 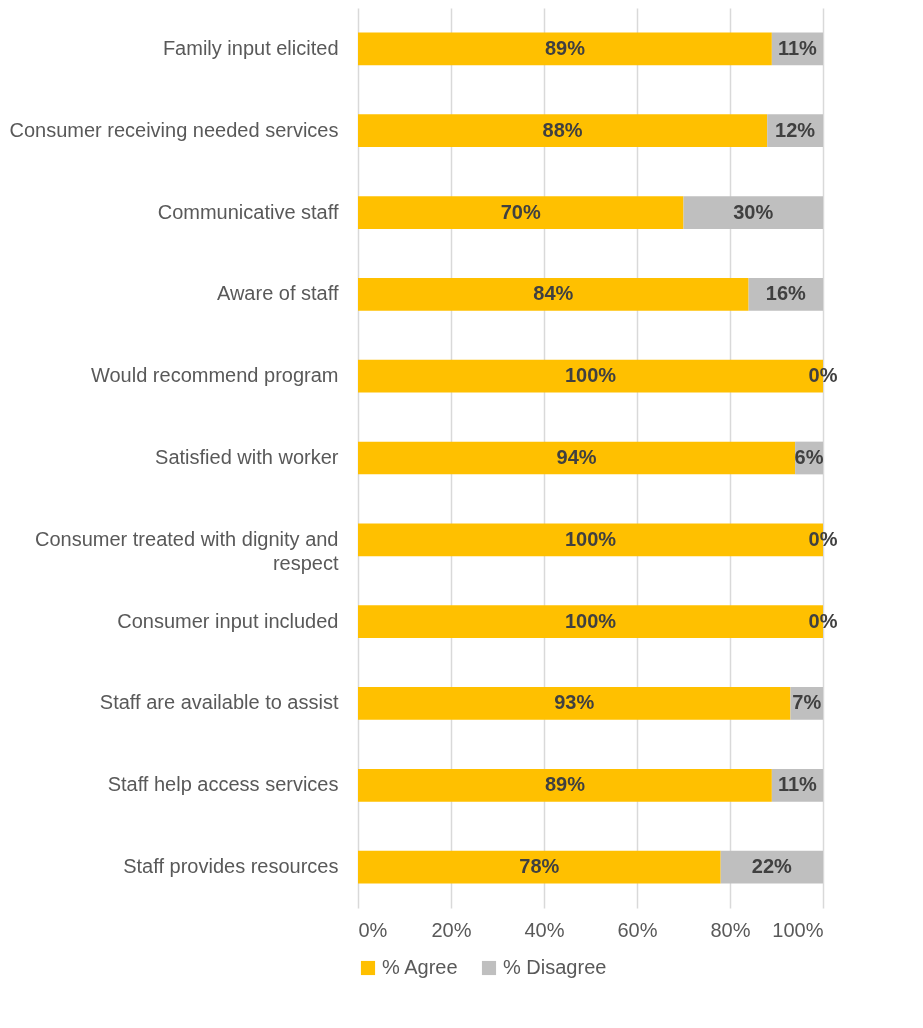 What do you see at coordinates (786, 293) in the screenshot?
I see `data-label: 16%` at bounding box center [786, 293].